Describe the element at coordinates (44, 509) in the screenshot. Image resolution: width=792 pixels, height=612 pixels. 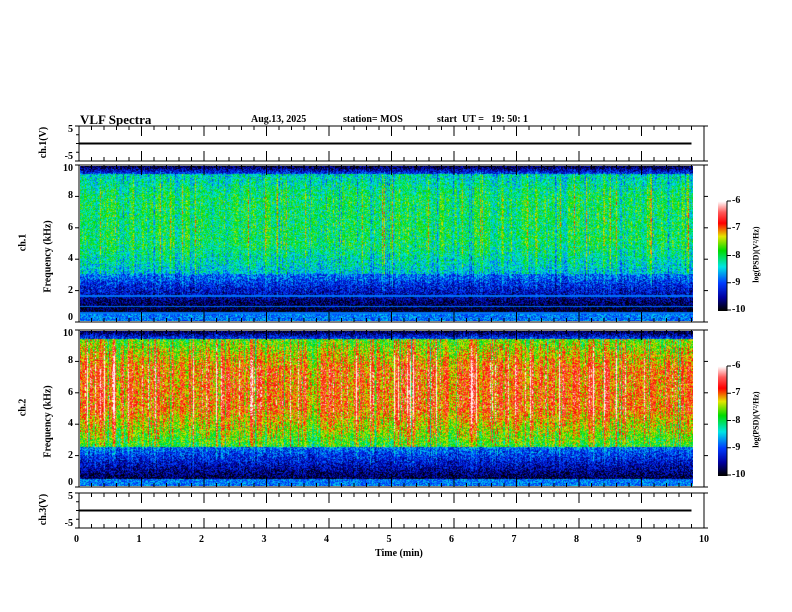
I see `ch3-v-label: ch.3(V)` at that location.